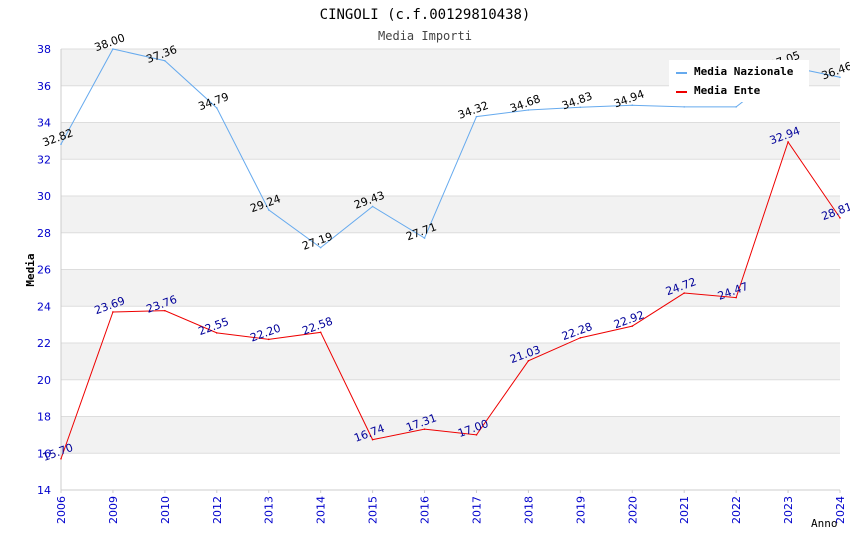 The image size is (850, 550). What do you see at coordinates (321, 510) in the screenshot?
I see `x-tick-label: 2014` at bounding box center [321, 510].